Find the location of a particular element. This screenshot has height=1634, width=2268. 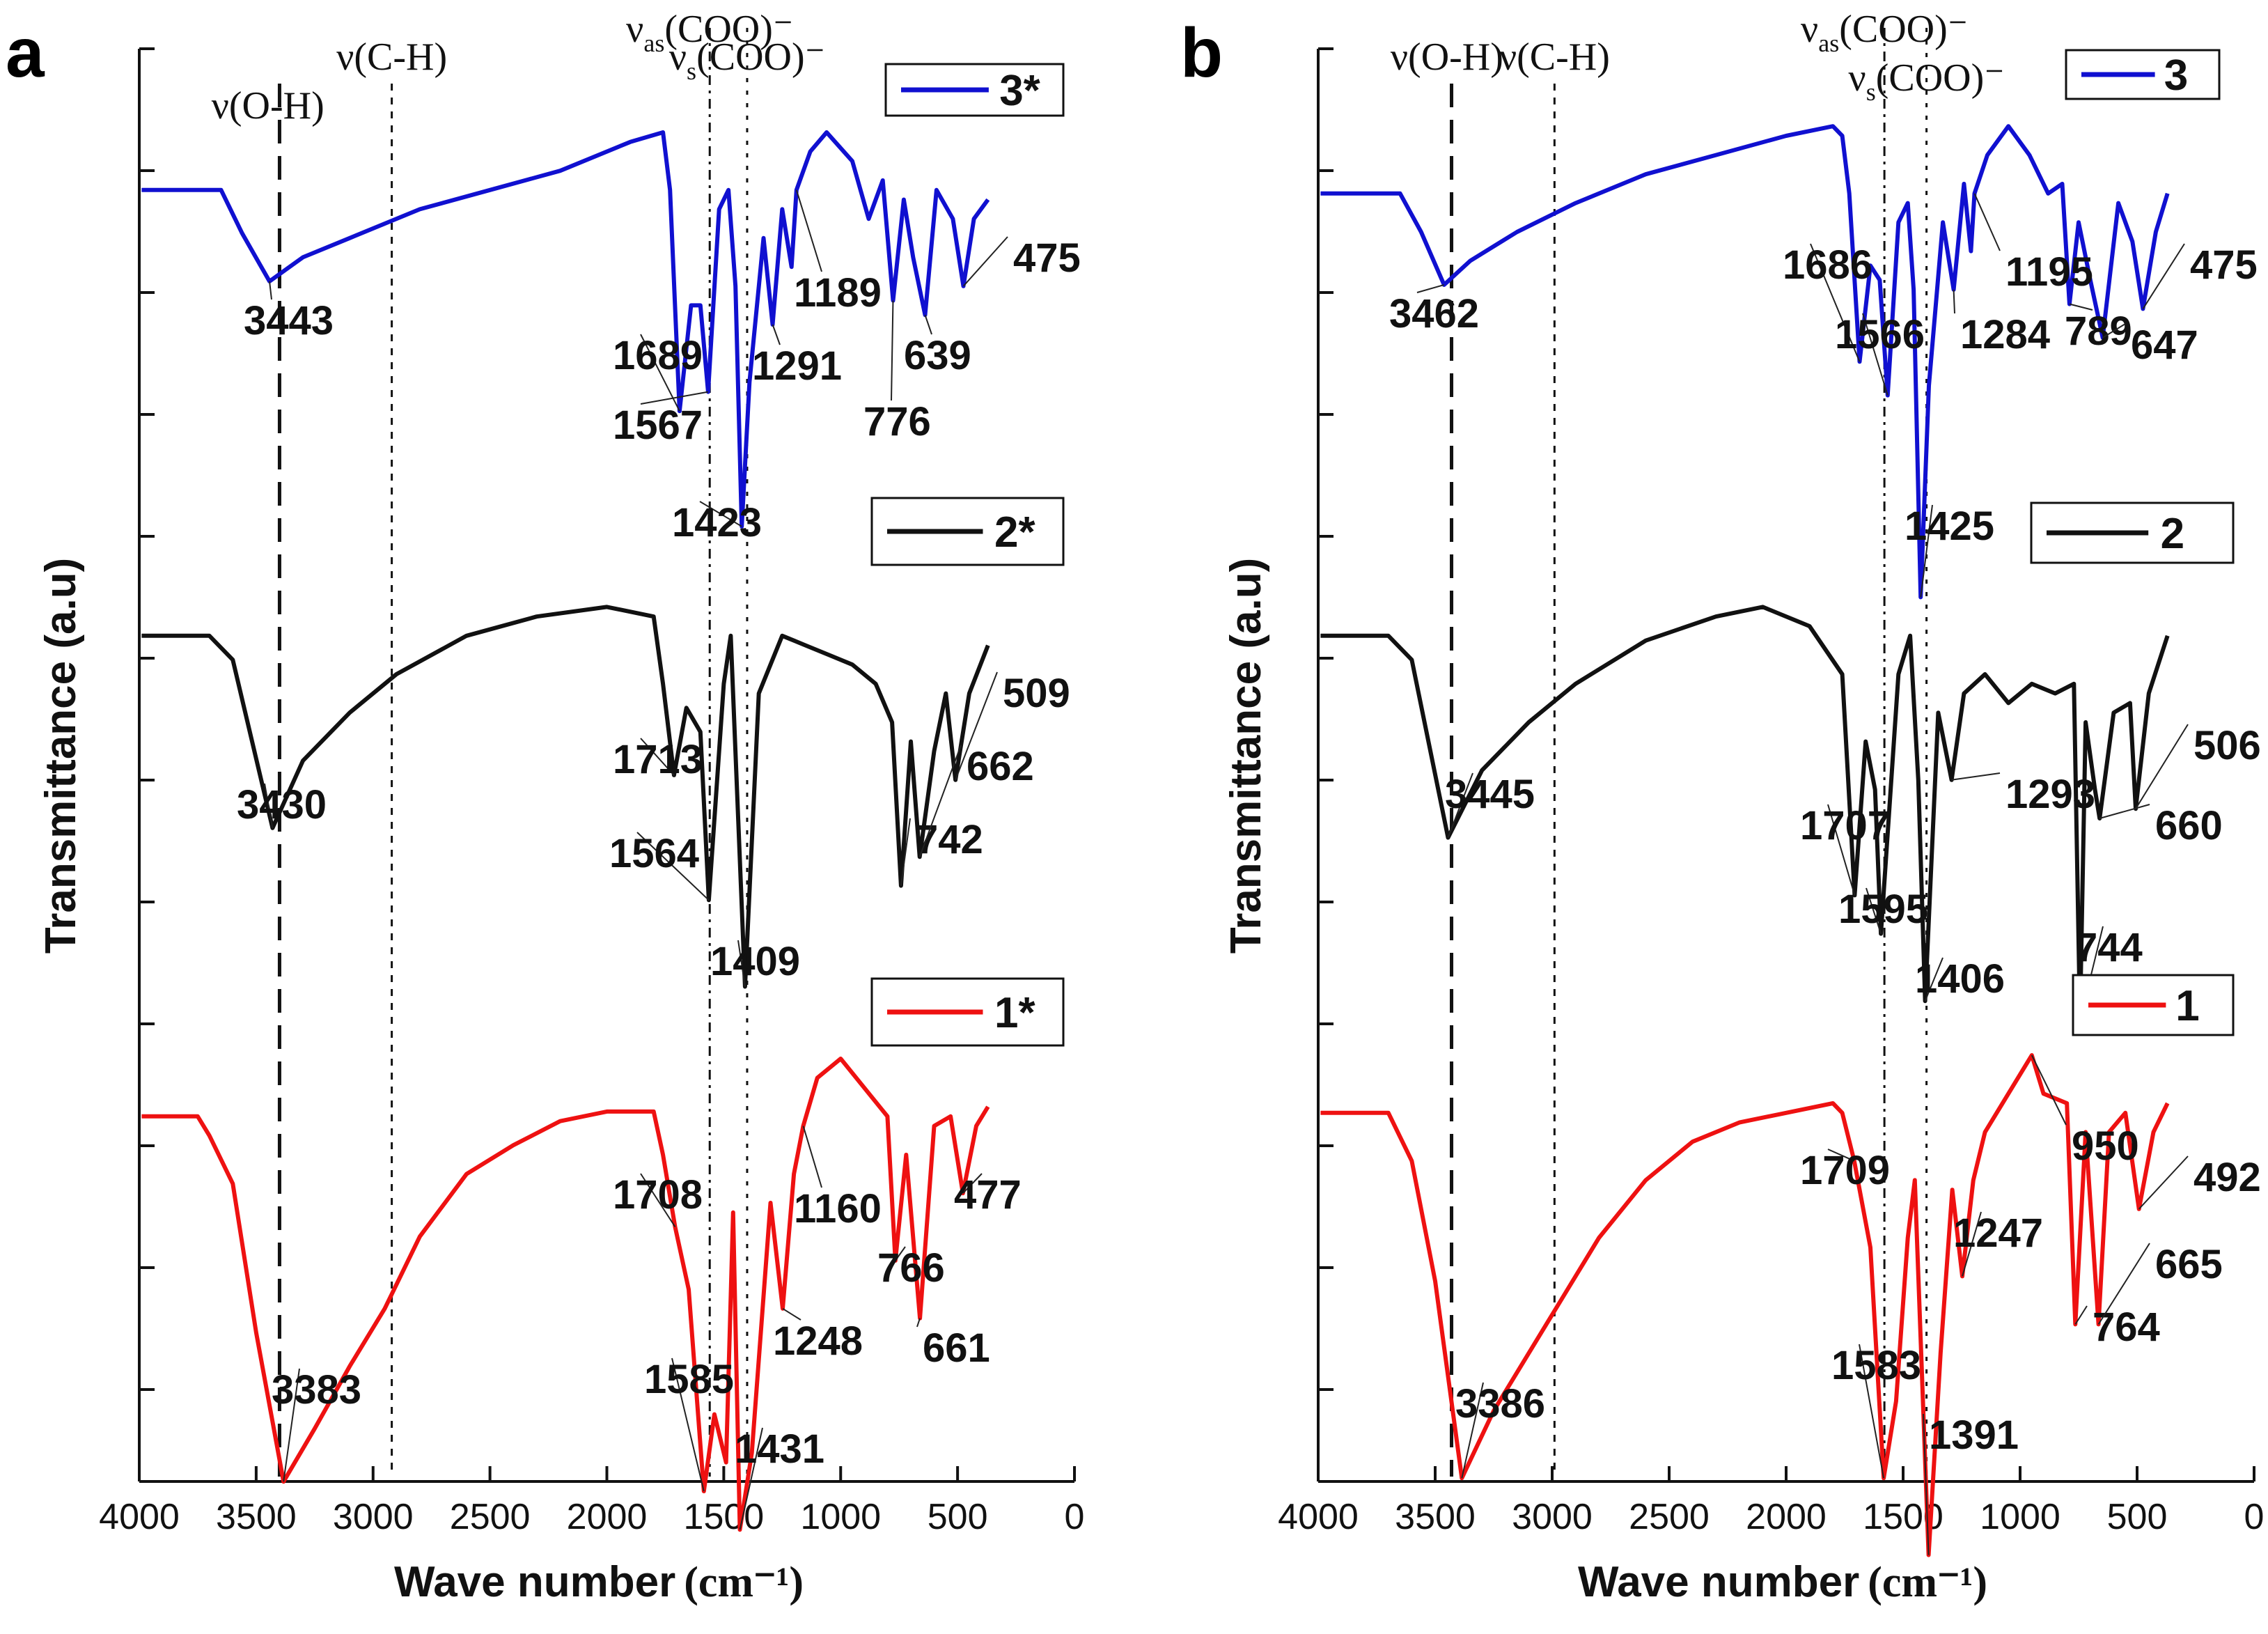

peak-label: 1248 is located at coordinates (818, 1341).